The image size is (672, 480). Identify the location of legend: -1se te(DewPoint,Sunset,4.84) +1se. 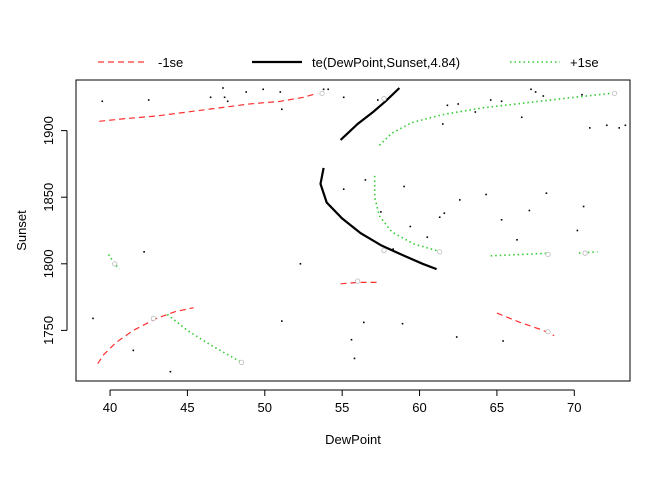
(348, 62).